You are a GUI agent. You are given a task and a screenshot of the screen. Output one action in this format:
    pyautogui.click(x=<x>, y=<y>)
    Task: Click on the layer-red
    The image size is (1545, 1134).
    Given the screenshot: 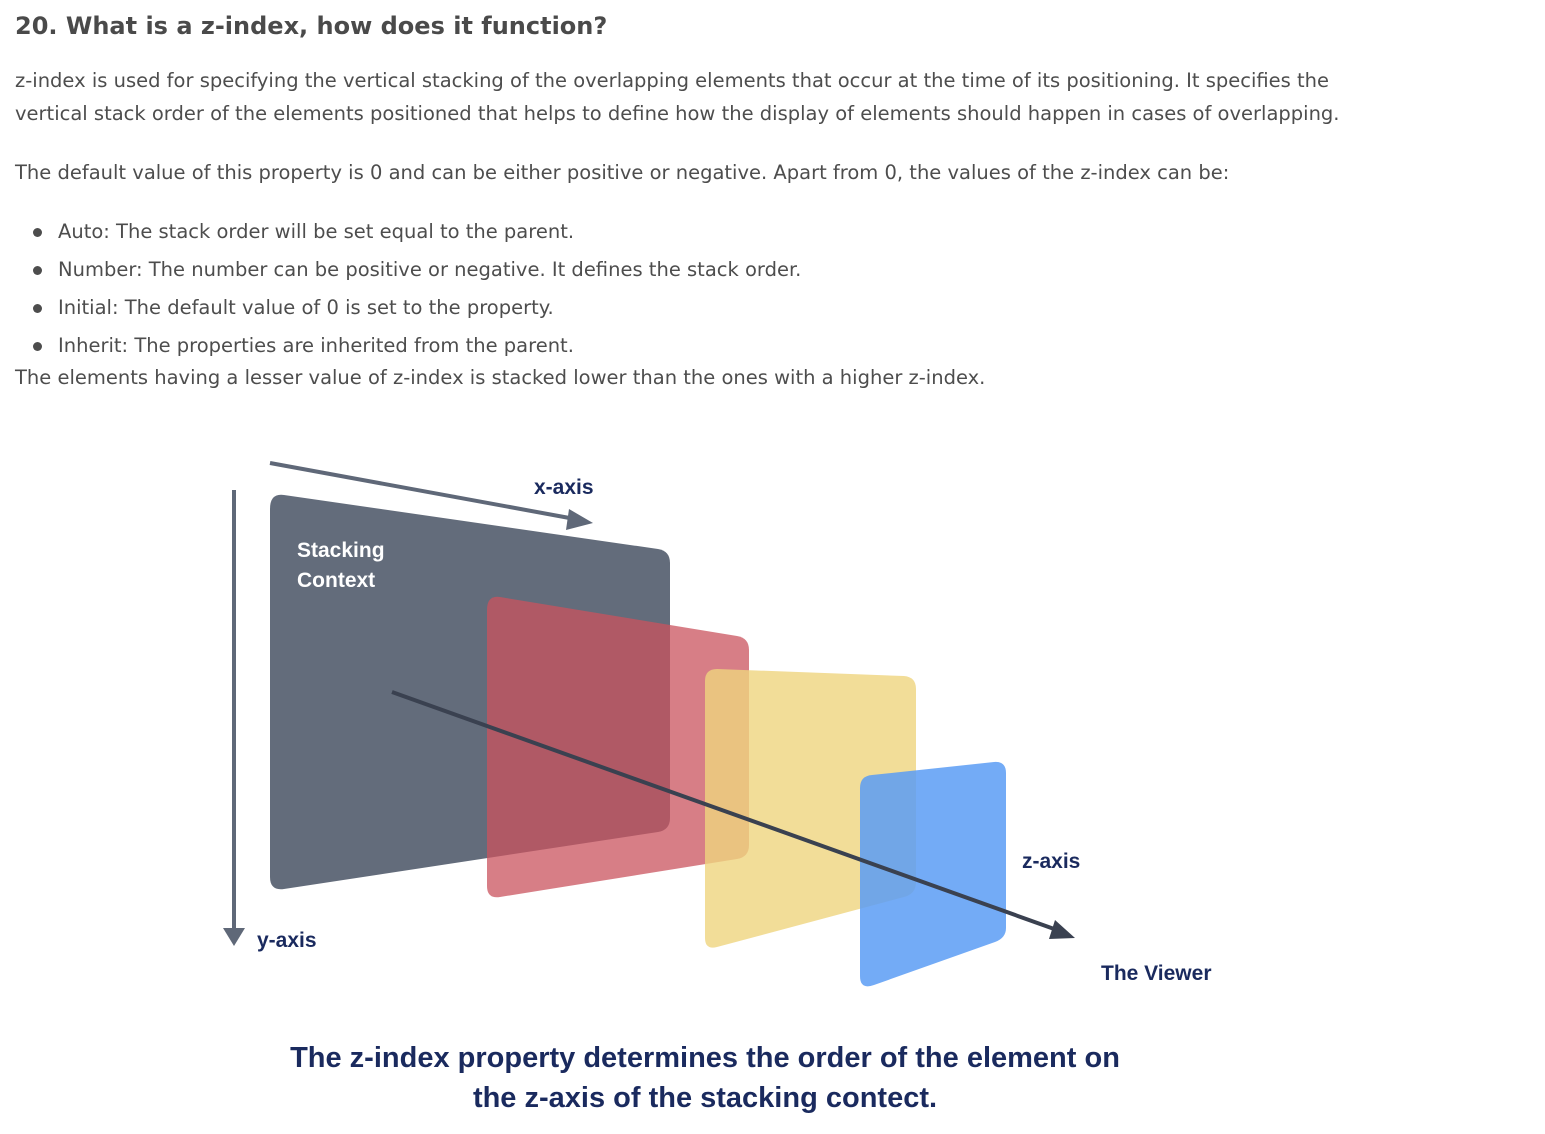 What is the action you would take?
    pyautogui.click(x=618, y=747)
    